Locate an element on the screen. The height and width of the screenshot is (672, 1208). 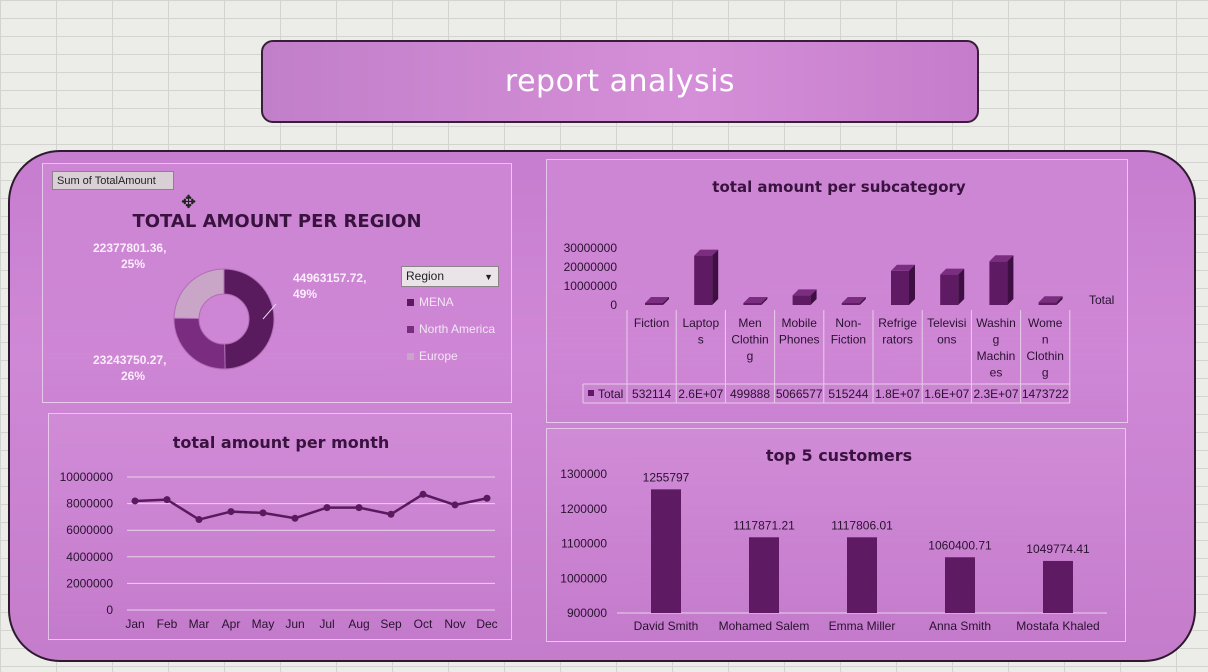
month-y-tick: 4000000 is located at coordinates (89, 557).